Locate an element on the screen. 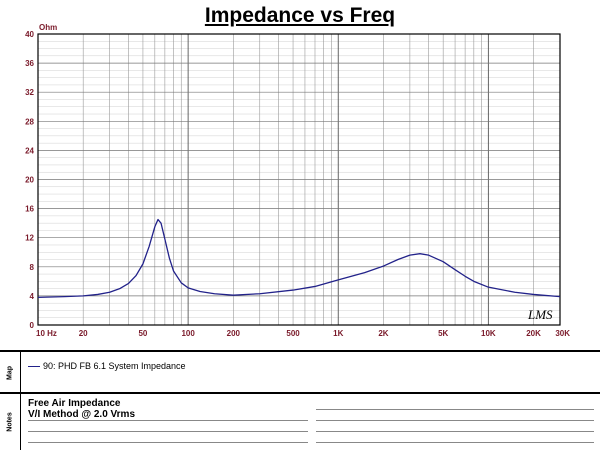 Image resolution: width=600 pixels, height=450 pixels. x-tick-label: 500 is located at coordinates (293, 333).